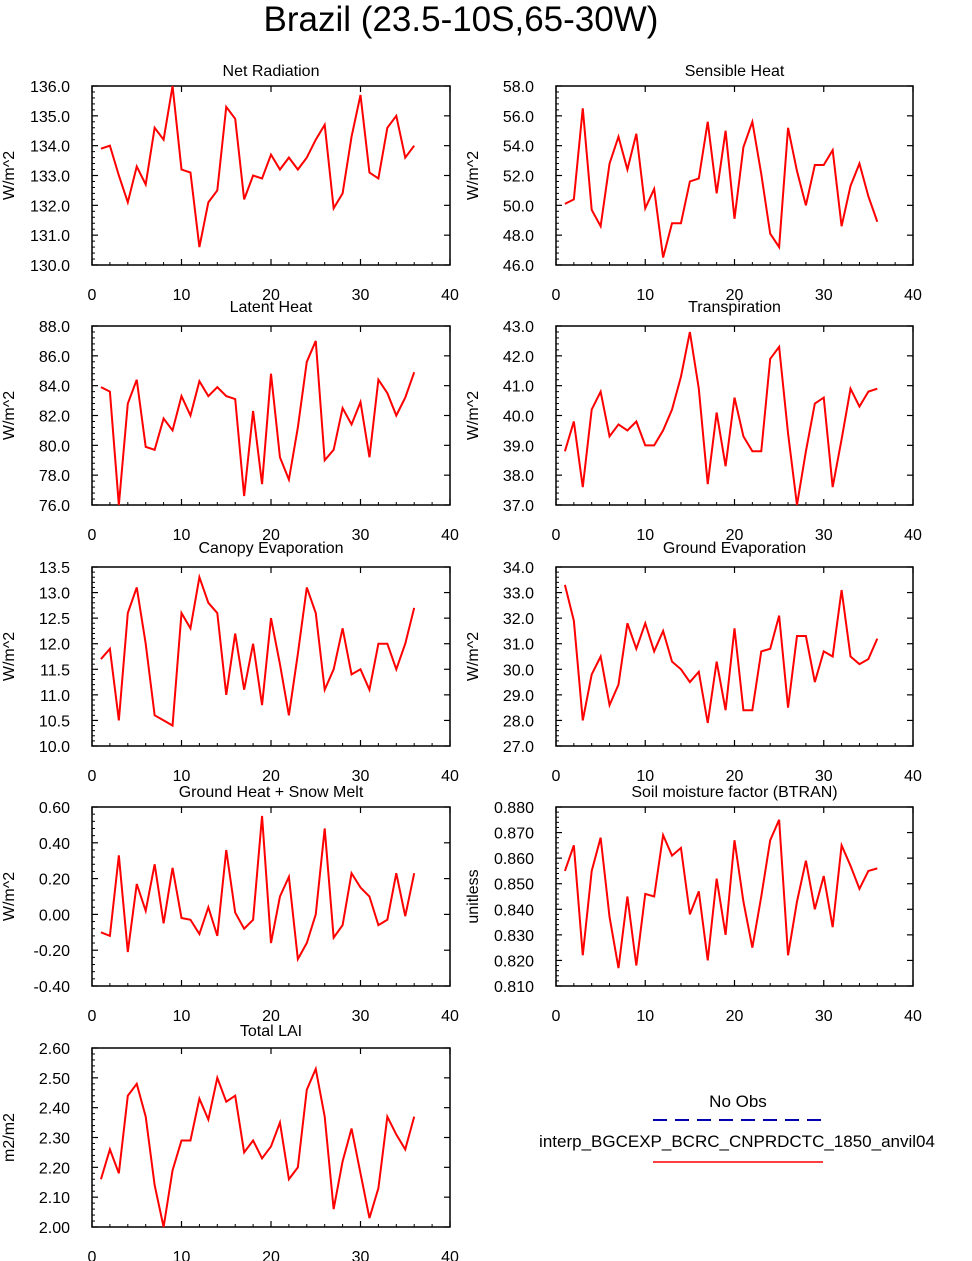 This screenshot has height=1261, width=972. I want to click on y-axis-label: unitless, so click(473, 896).